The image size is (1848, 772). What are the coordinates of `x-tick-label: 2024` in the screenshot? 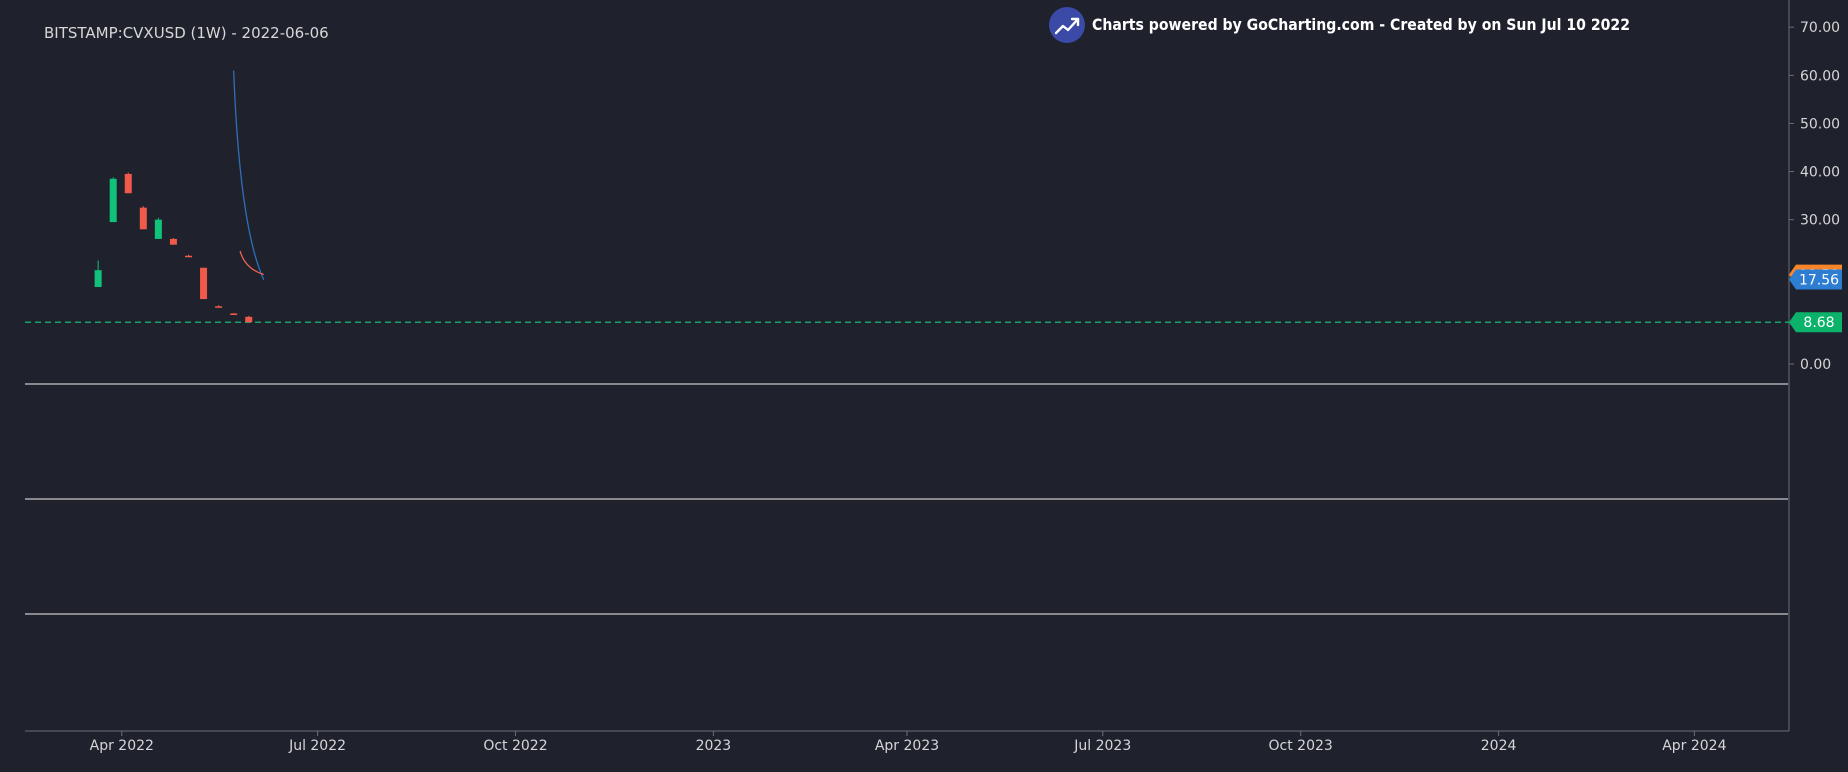 It's located at (1499, 746).